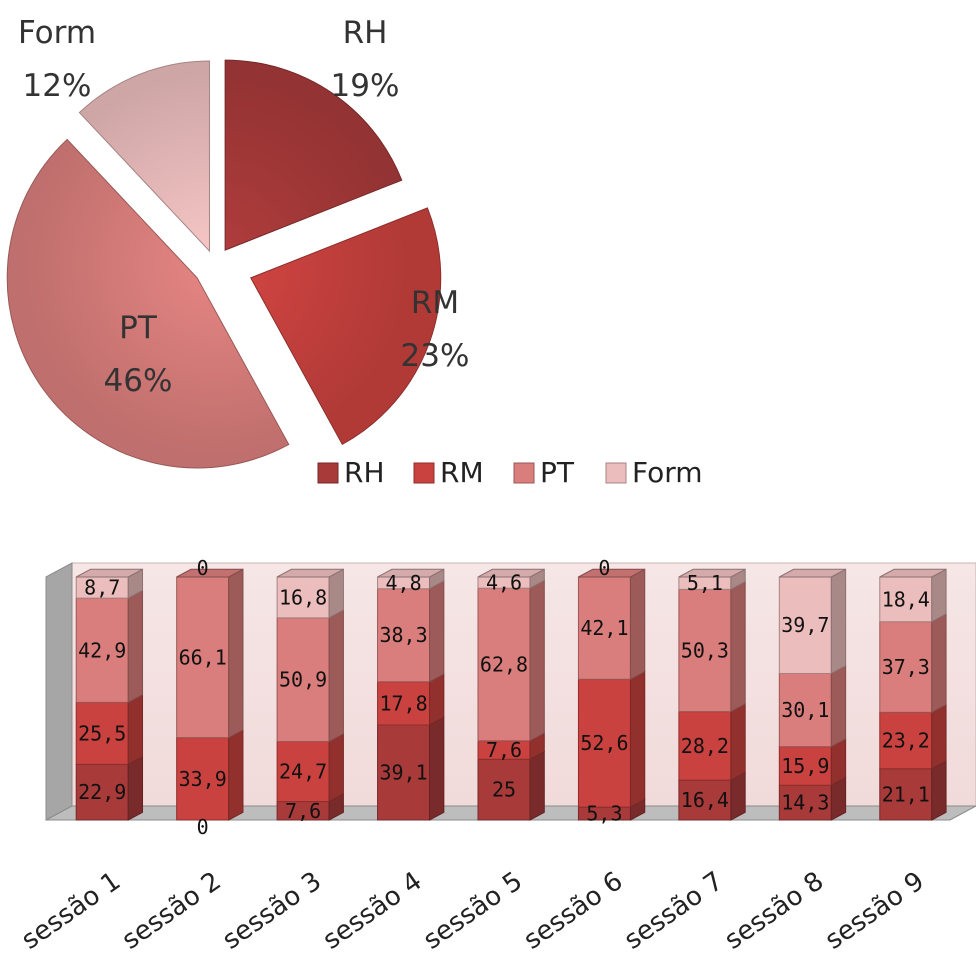  What do you see at coordinates (102, 650) in the screenshot?
I see `value-label-pt-1: 42,9` at bounding box center [102, 650].